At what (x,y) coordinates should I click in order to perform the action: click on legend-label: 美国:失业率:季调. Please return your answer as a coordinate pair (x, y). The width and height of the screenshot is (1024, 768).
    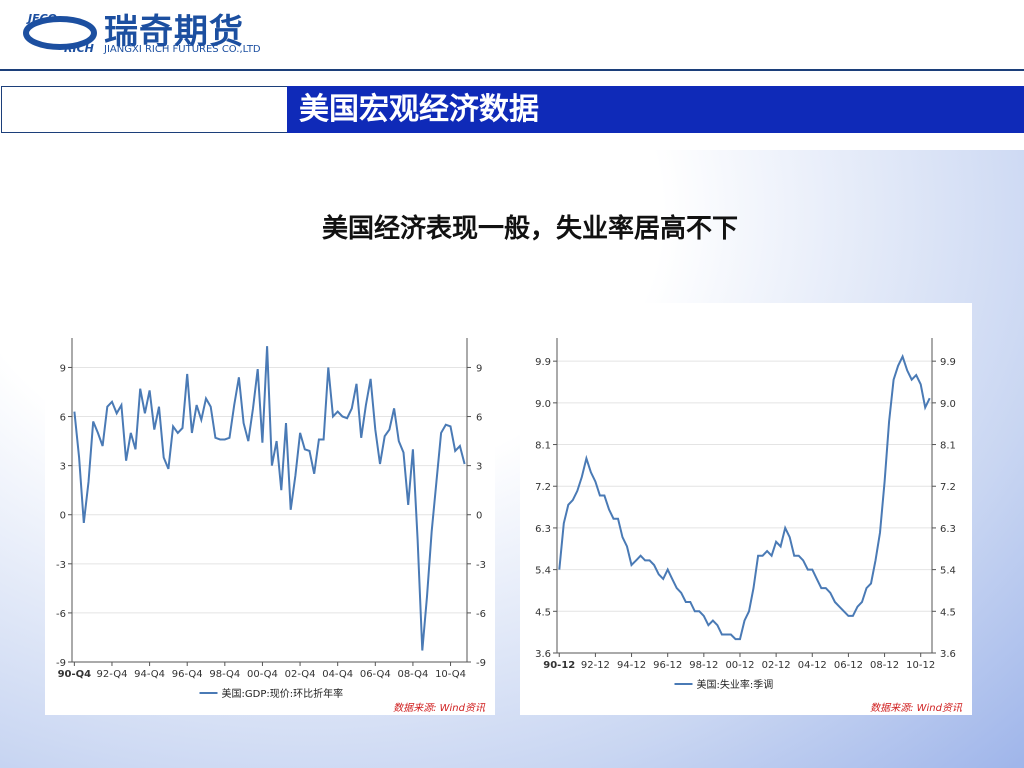
    Looking at the image, I should click on (735, 684).